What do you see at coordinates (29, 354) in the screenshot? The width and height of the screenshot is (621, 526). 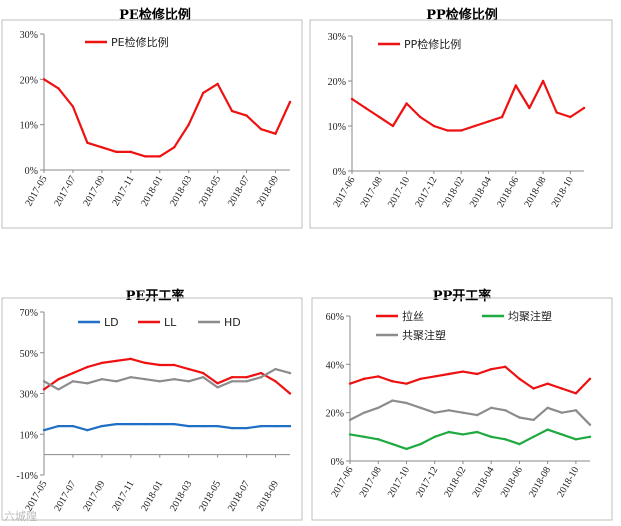 I see `y-tick-label: 50%` at bounding box center [29, 354].